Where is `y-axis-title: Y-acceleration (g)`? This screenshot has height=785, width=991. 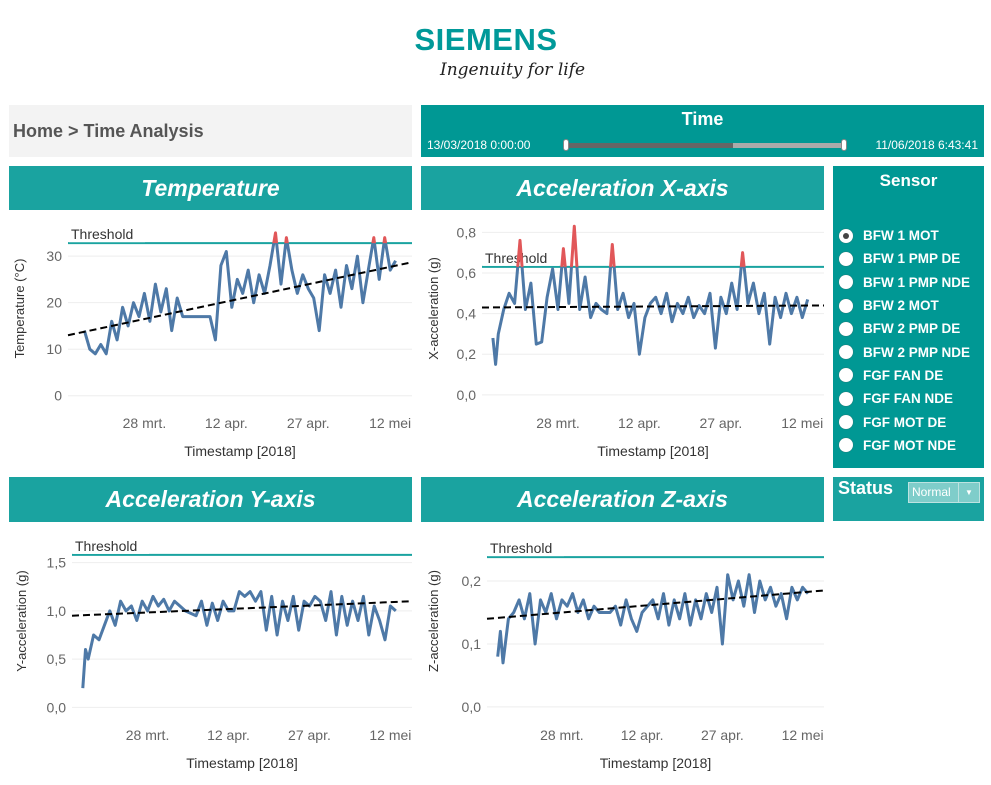 y-axis-title: Y-acceleration (g) is located at coordinates (21, 620).